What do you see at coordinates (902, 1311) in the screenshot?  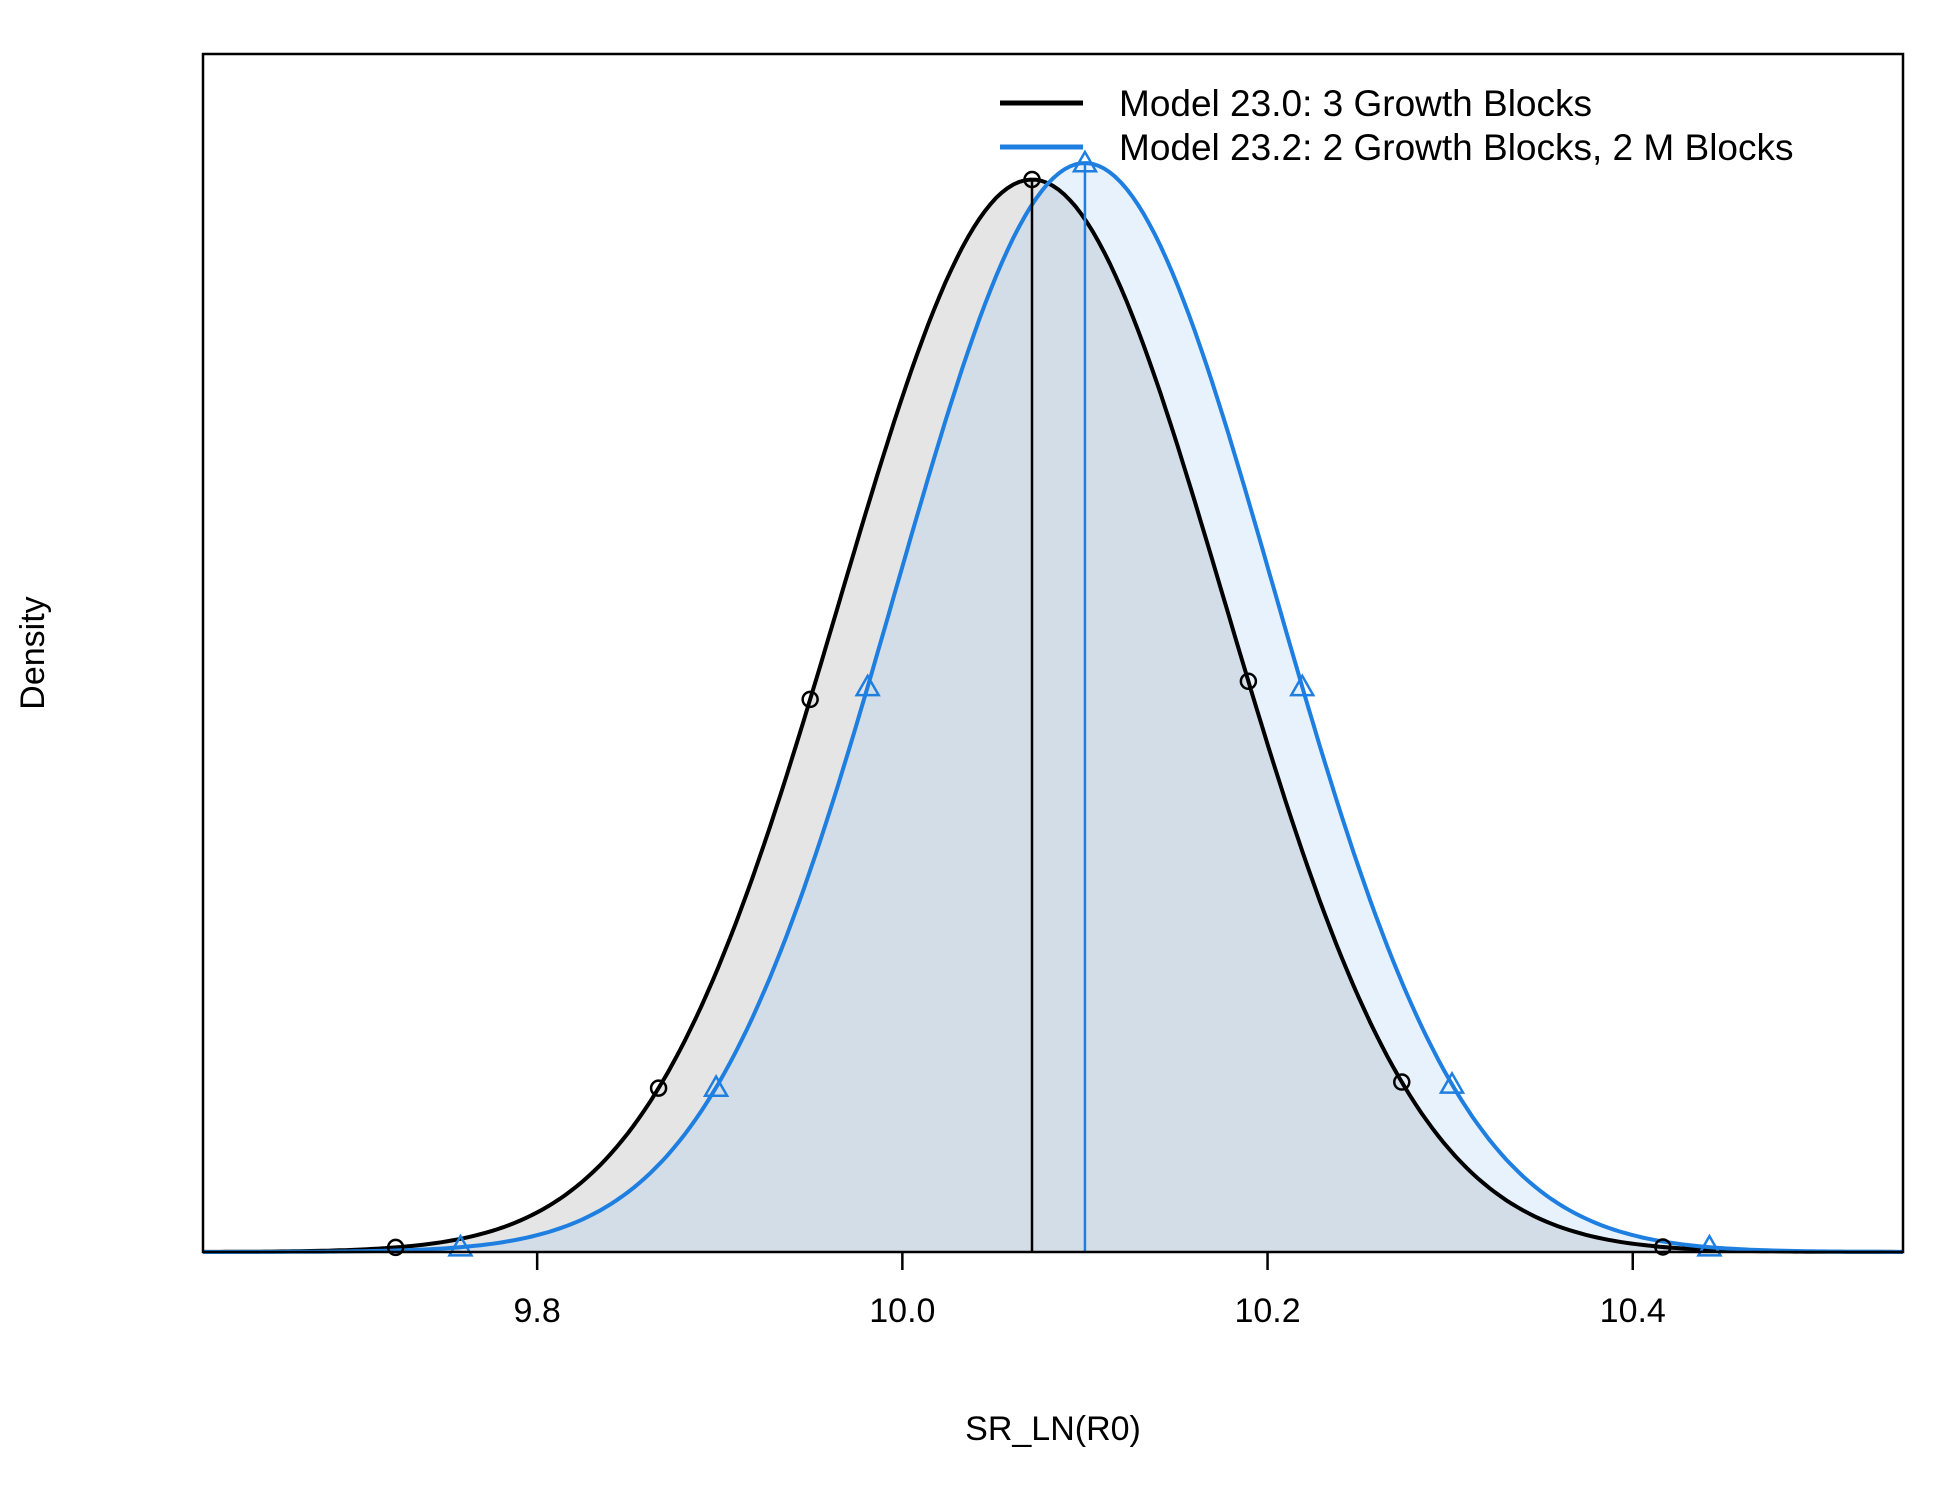 I see `x-tick-label: 10.0` at bounding box center [902, 1311].